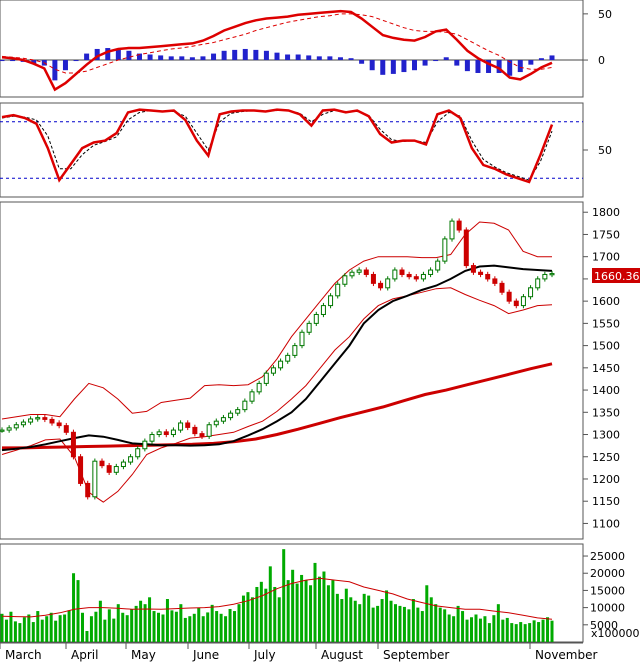  Describe the element at coordinates (606, 523) in the screenshot. I see `tick-label: 1100` at that location.